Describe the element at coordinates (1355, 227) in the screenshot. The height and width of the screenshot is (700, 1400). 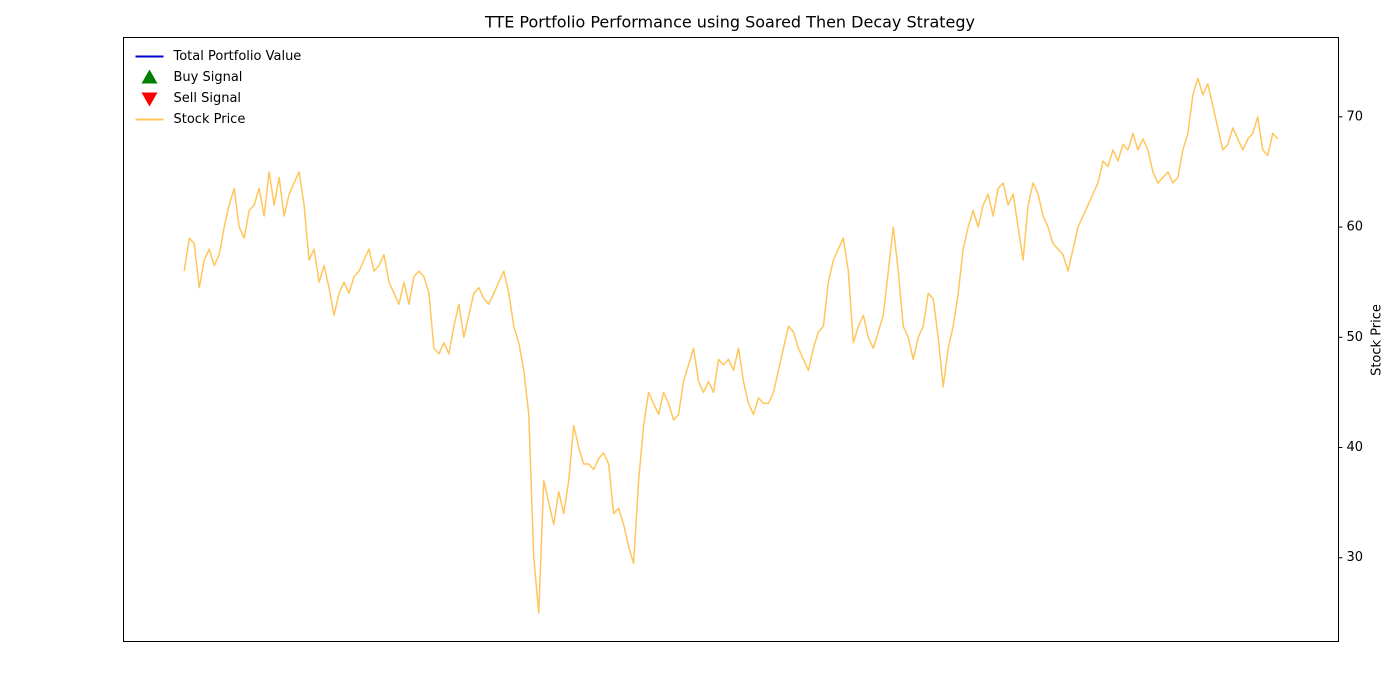
I see `y2-tick-label: 60` at that location.